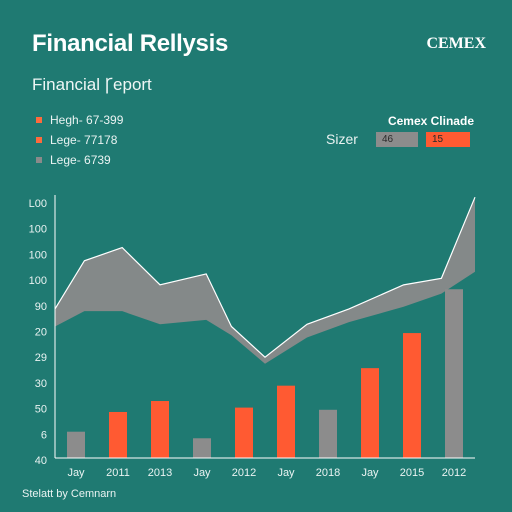  What do you see at coordinates (41, 307) in the screenshot?
I see `y-tick-label: 90` at bounding box center [41, 307].